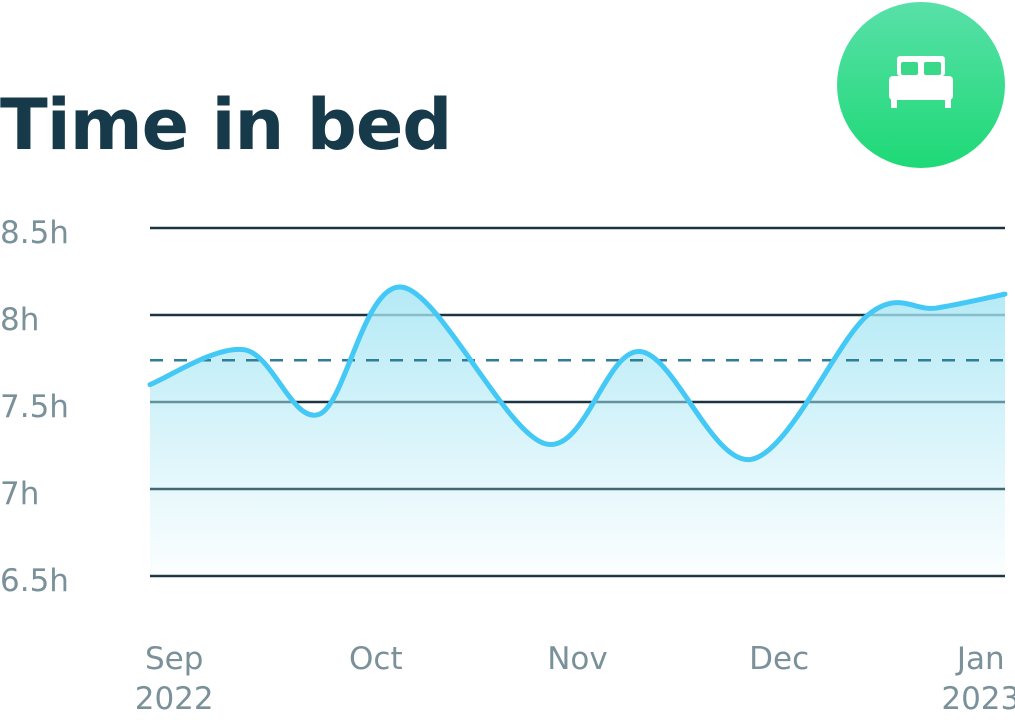 The height and width of the screenshot is (720, 1015). What do you see at coordinates (980, 659) in the screenshot?
I see `x-tick-label: Jan` at bounding box center [980, 659].